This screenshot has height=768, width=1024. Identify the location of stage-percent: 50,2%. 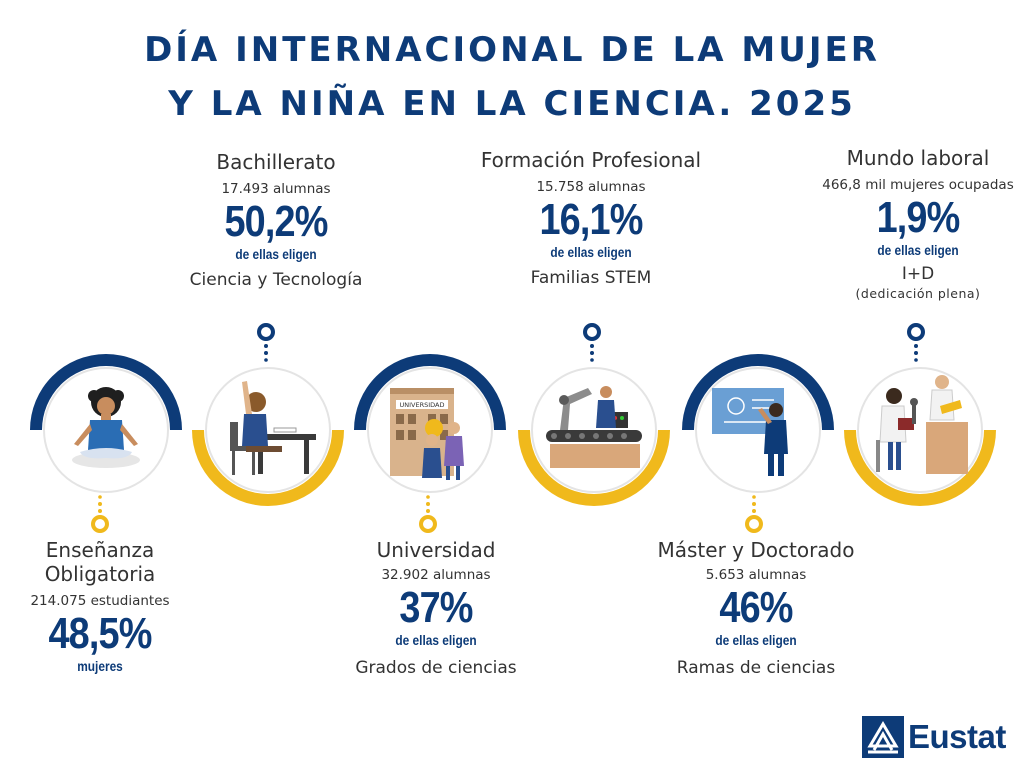
(276, 221).